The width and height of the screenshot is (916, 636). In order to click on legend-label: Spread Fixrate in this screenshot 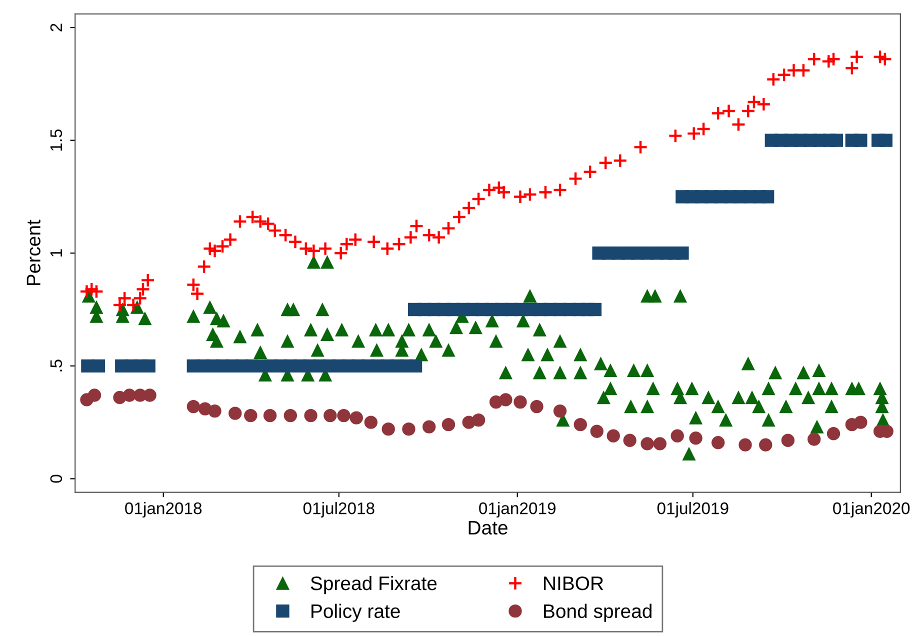, I will do `click(373, 585)`.